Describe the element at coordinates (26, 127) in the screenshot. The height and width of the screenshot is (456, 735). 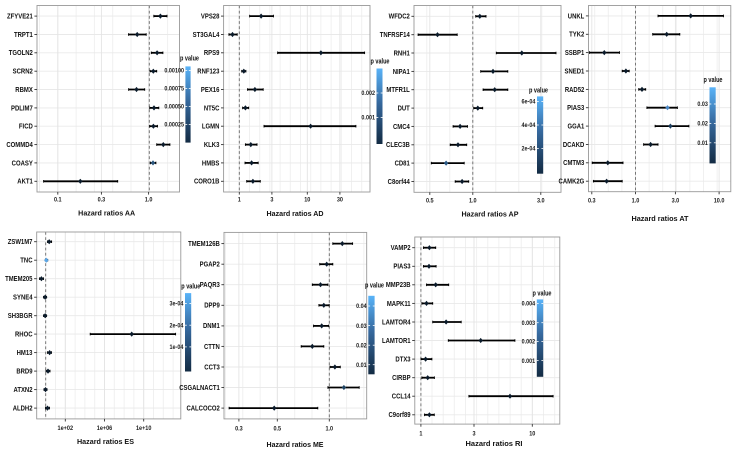
I see `svg-text: FICD` at that location.